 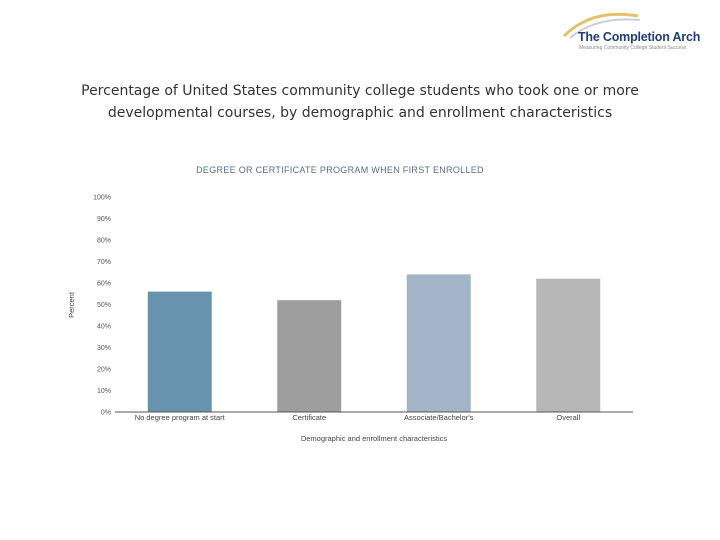 I want to click on x-category-label: Certificate, so click(x=309, y=417).